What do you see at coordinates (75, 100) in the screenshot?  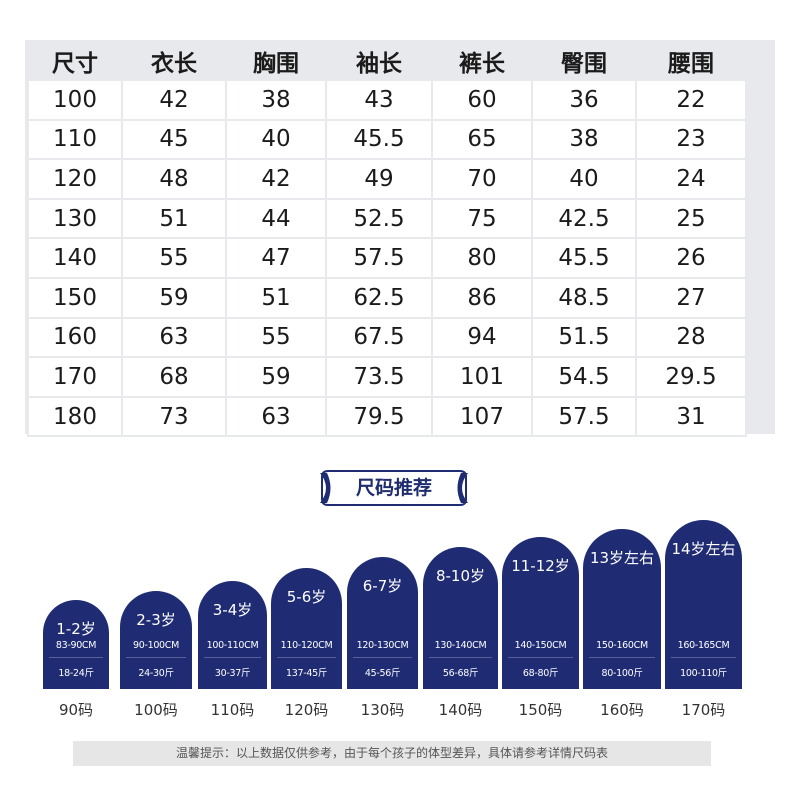 I see `table-cell: 100` at bounding box center [75, 100].